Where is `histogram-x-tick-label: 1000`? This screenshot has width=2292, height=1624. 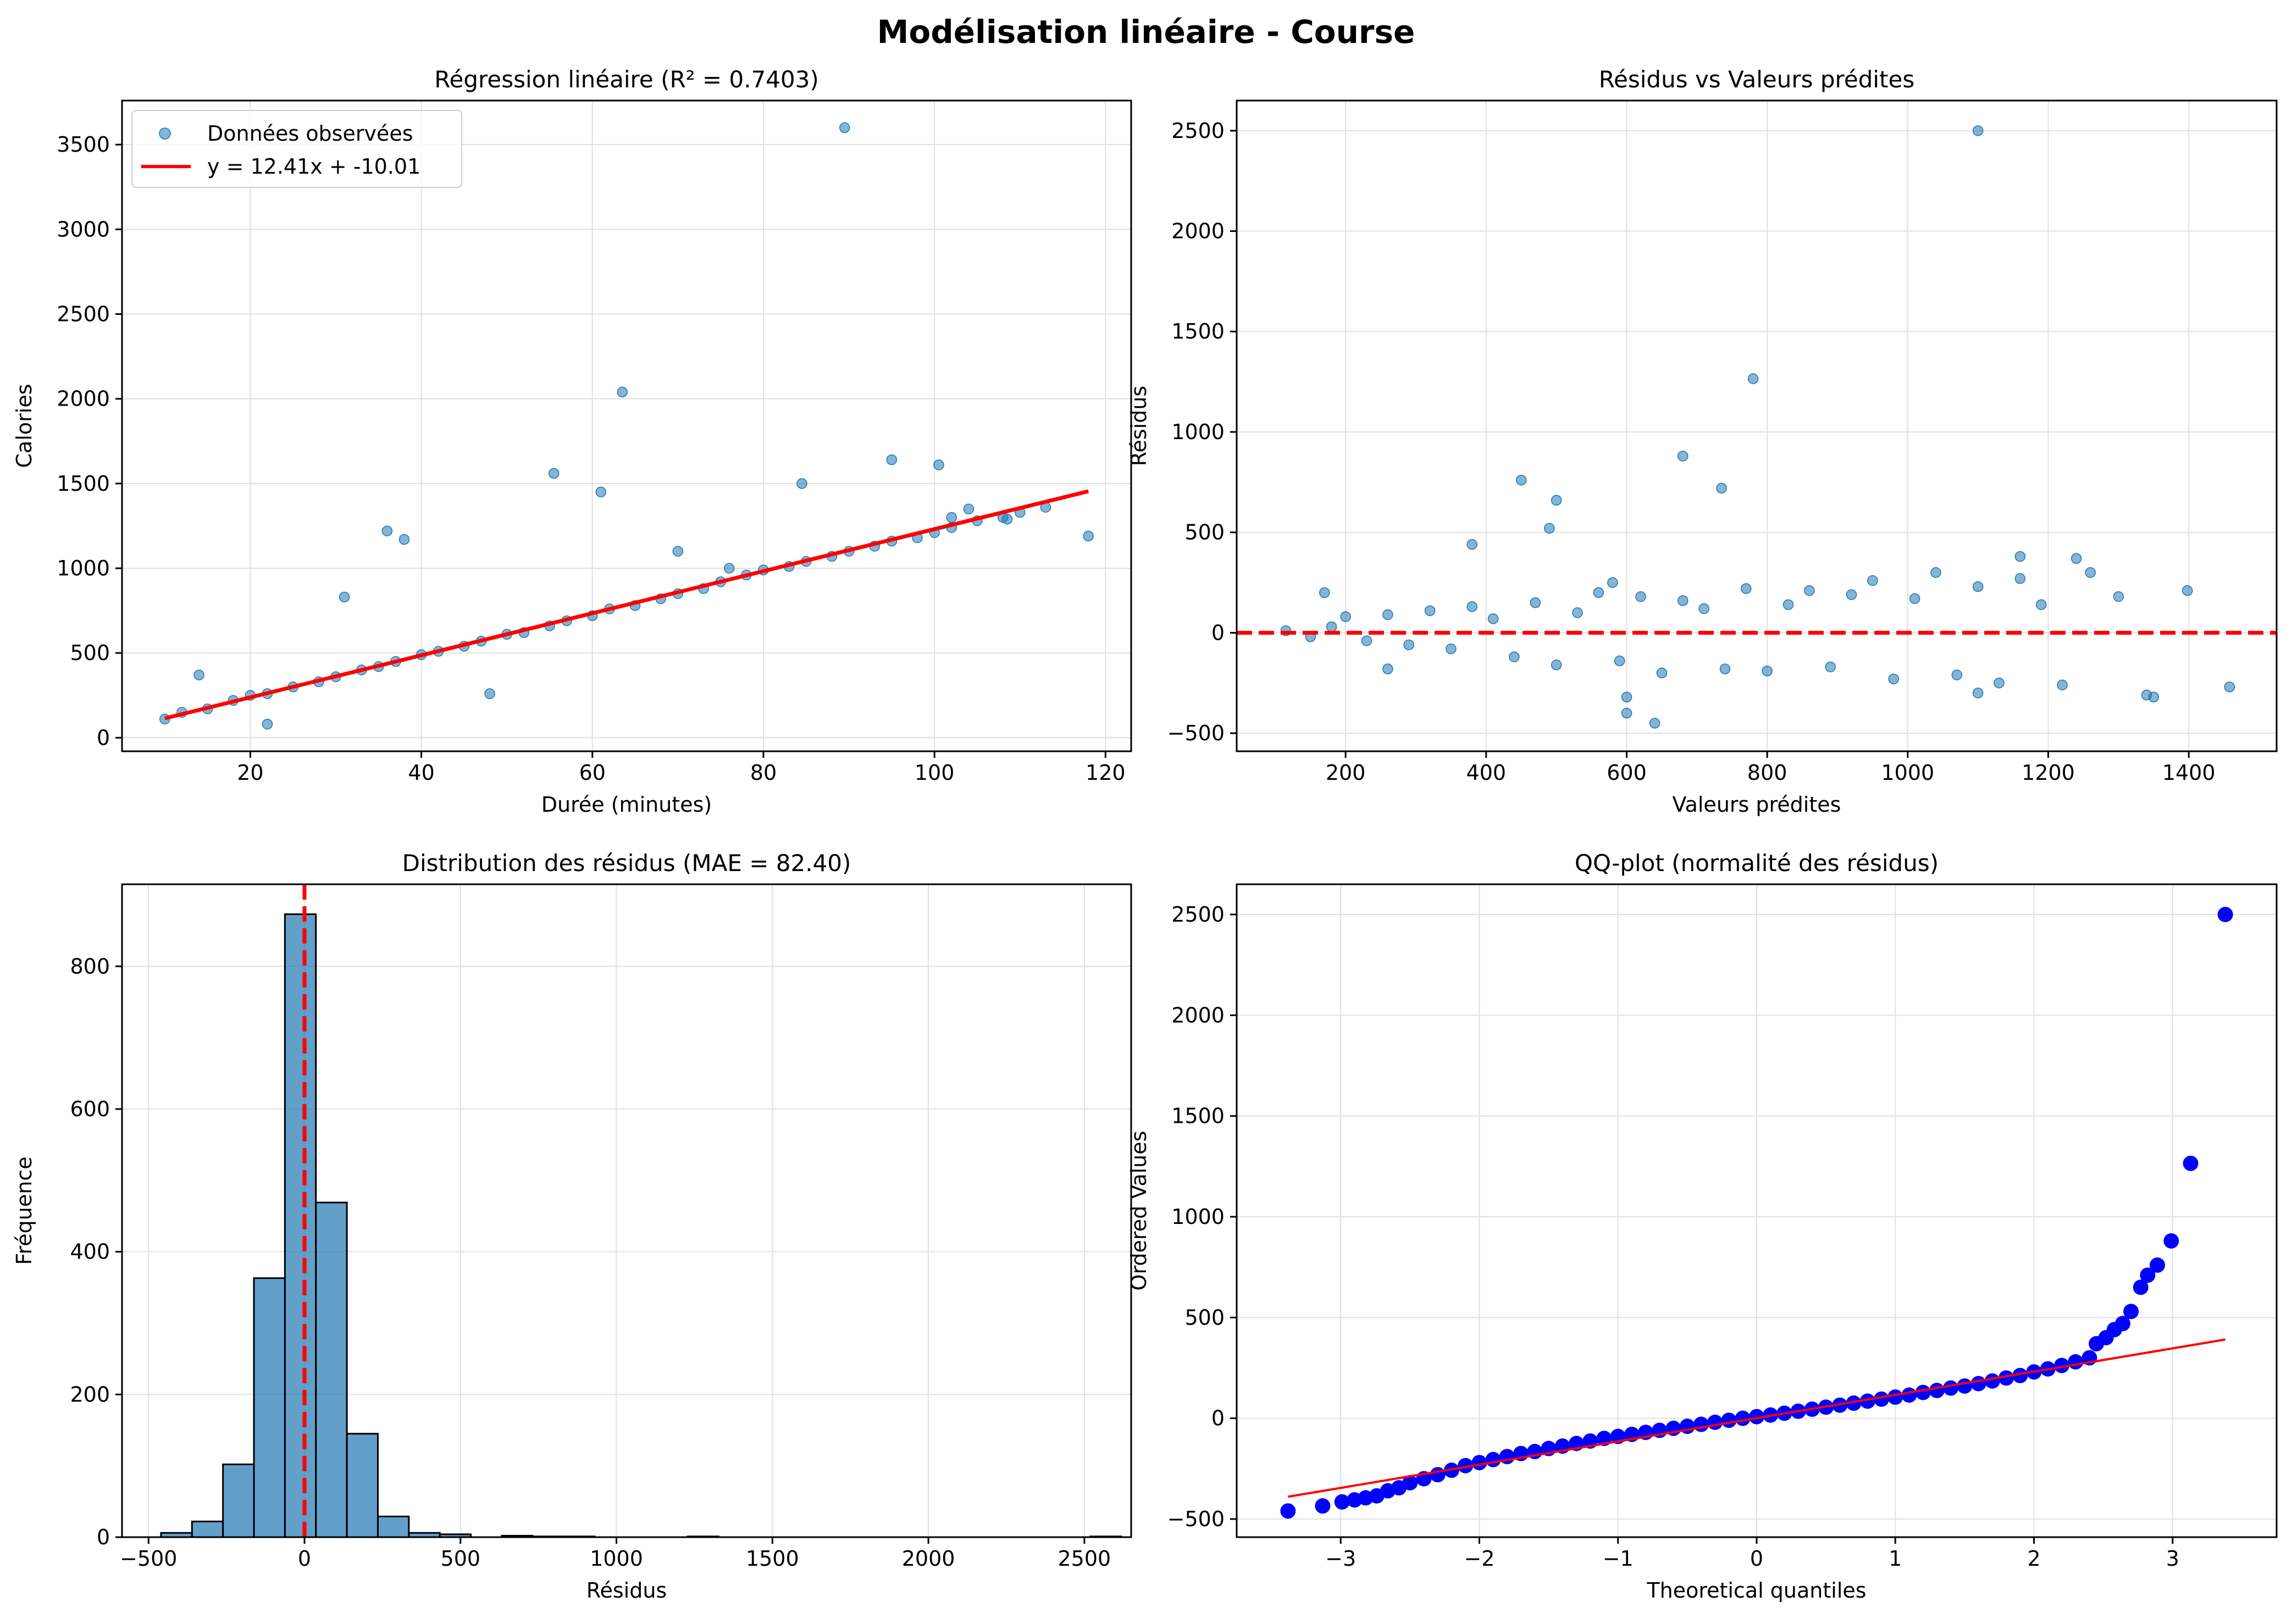 histogram-x-tick-label: 1000 is located at coordinates (616, 1559).